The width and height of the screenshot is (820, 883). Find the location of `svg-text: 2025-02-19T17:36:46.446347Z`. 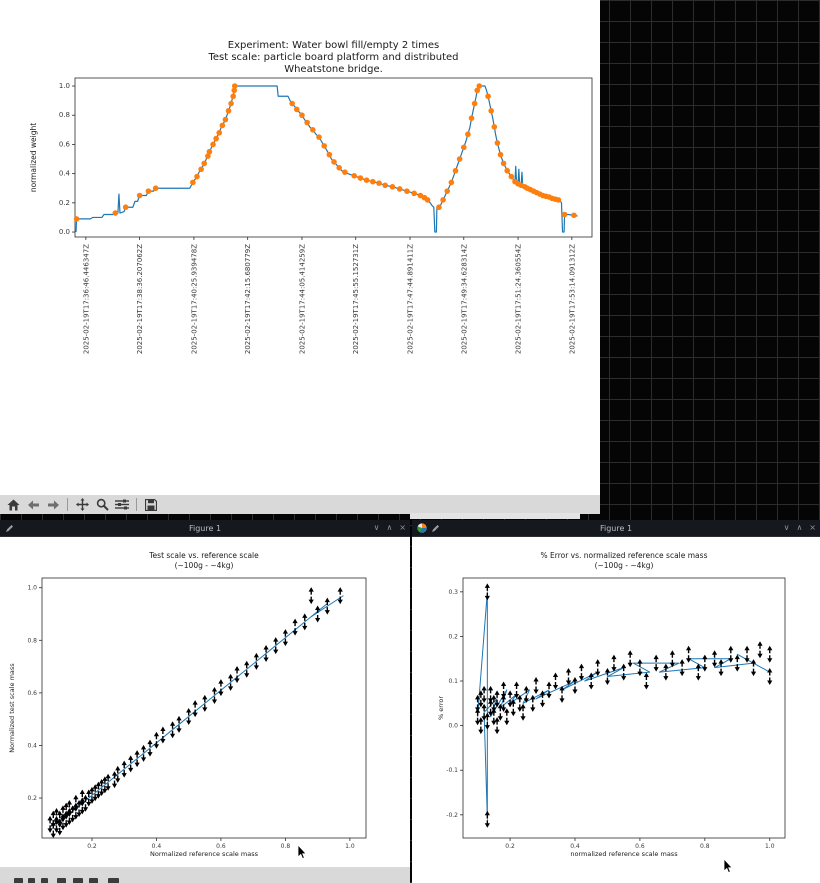

svg-text: 2025-02-19T17:36:46.446347Z is located at coordinates (86, 299).